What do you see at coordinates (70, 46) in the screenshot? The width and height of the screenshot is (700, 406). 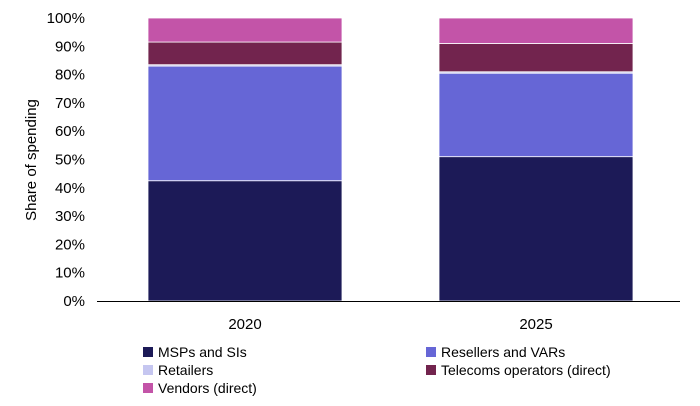 I see `y-tick-label: 90%` at bounding box center [70, 46].